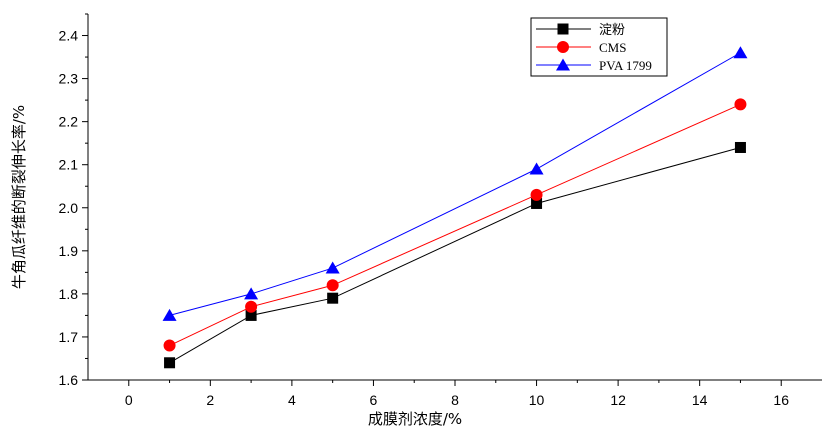 This screenshot has height=428, width=826. What do you see at coordinates (69, 251) in the screenshot?
I see `y-tick-label: 1.9` at bounding box center [69, 251].